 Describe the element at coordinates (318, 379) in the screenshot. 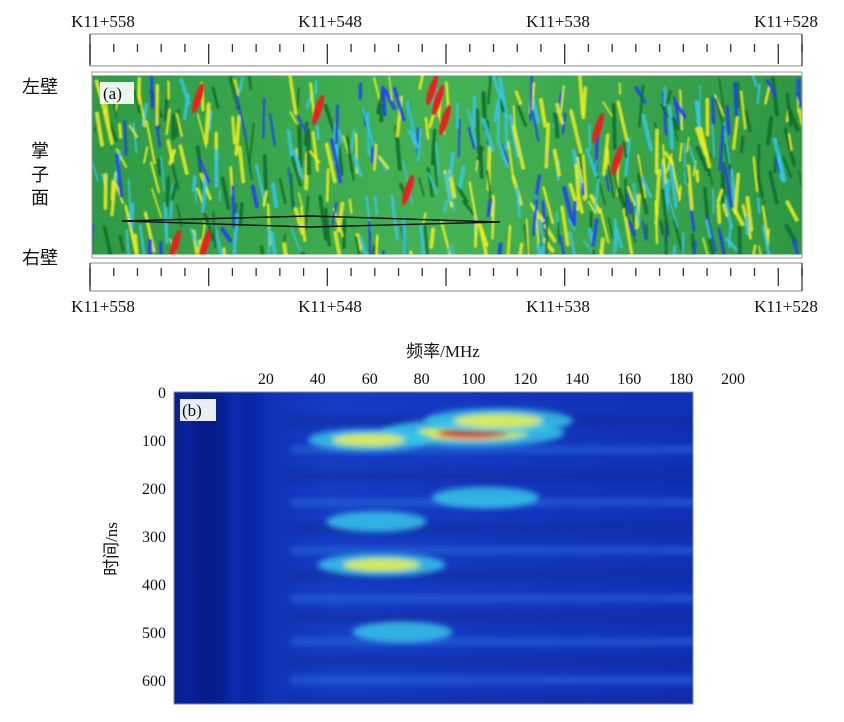

I see `x-tick-label: 40` at that location.